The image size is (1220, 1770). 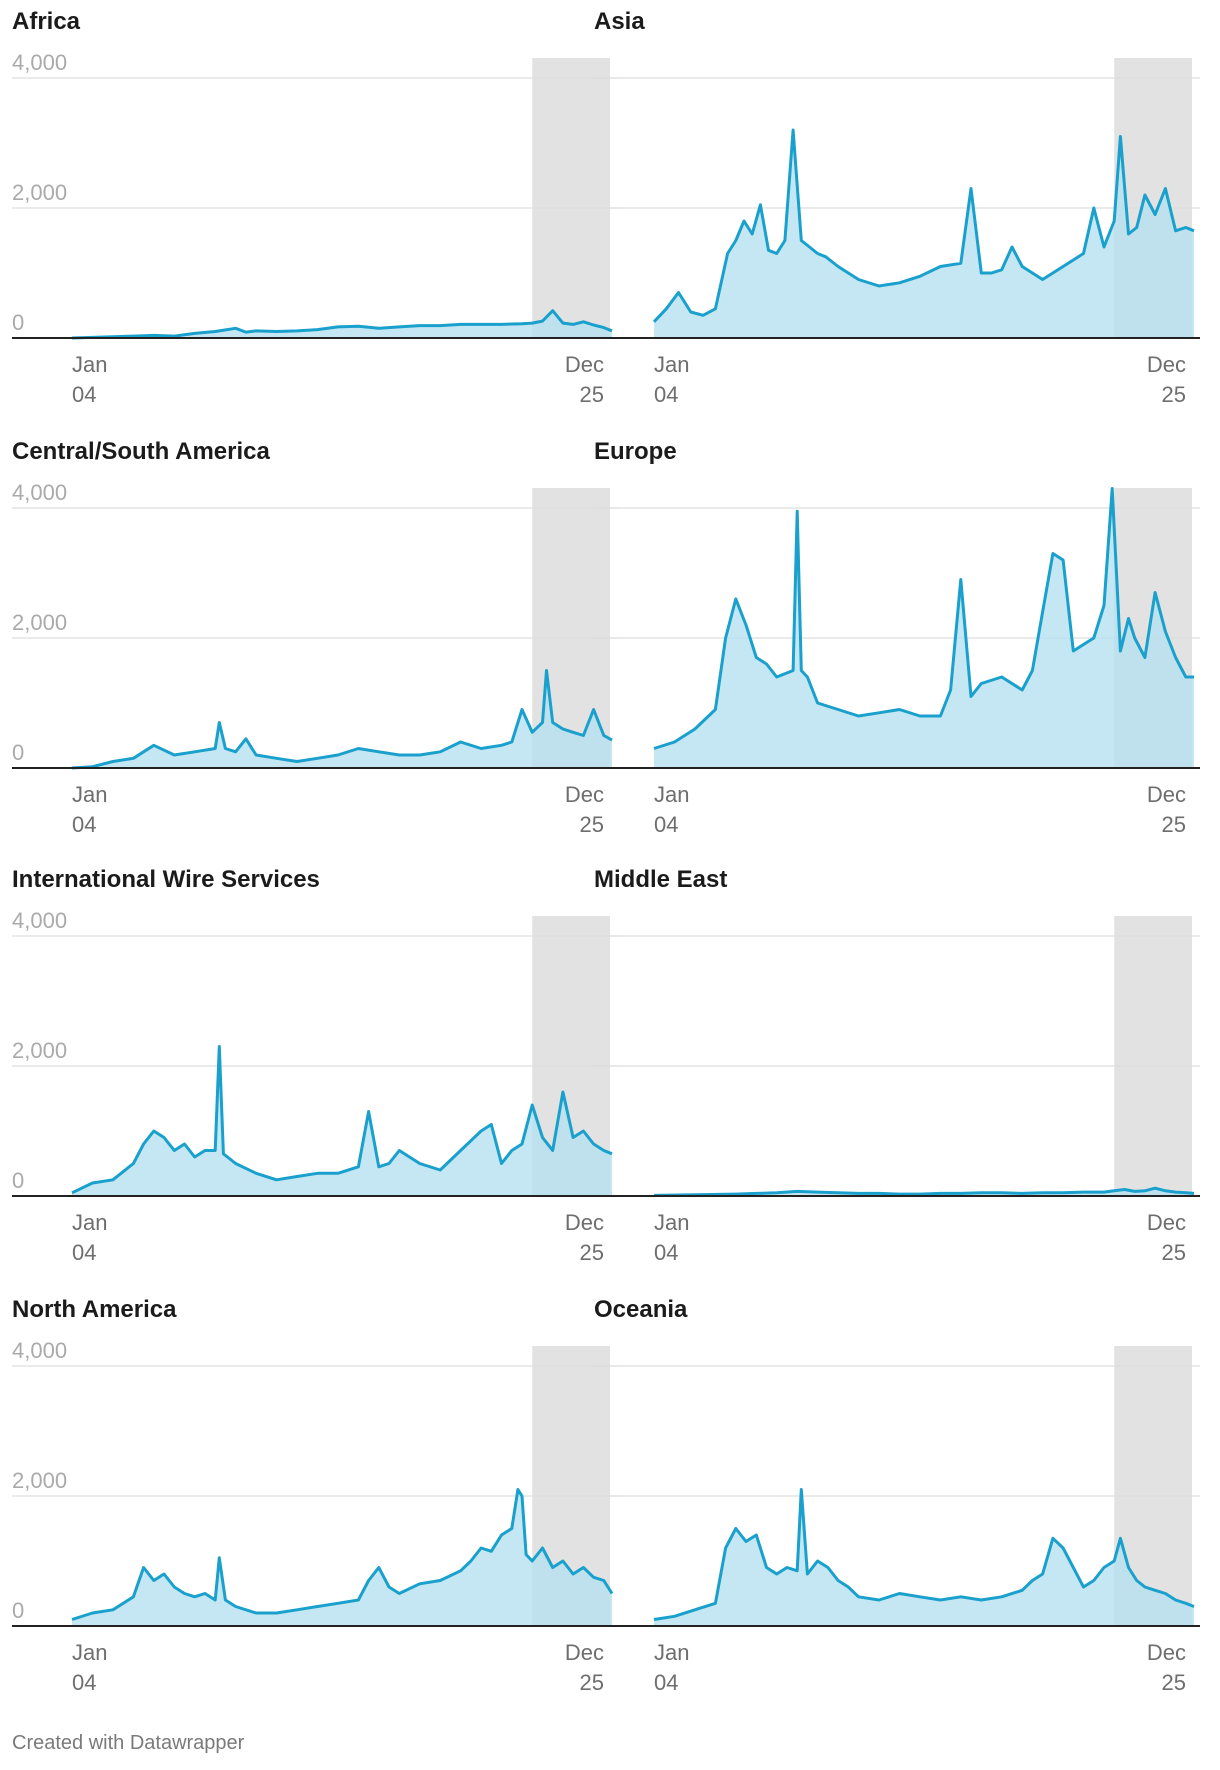 What do you see at coordinates (641, 1309) in the screenshot?
I see `panel-title: Oceania` at bounding box center [641, 1309].